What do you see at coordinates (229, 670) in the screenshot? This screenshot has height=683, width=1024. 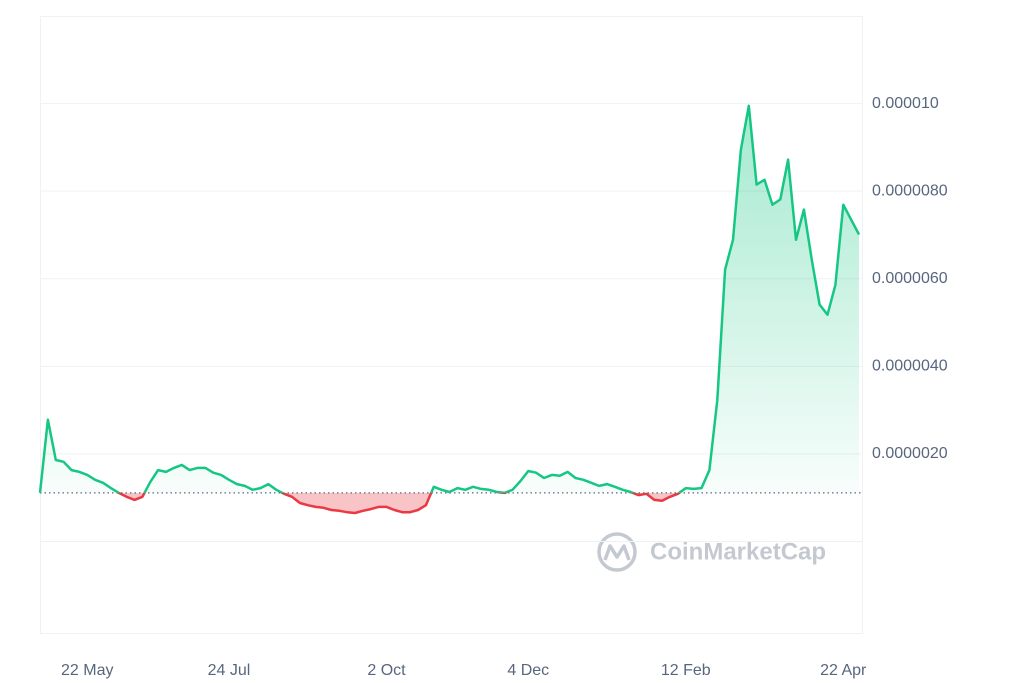 I see `x-tick-label: 24 Jul` at bounding box center [229, 670].